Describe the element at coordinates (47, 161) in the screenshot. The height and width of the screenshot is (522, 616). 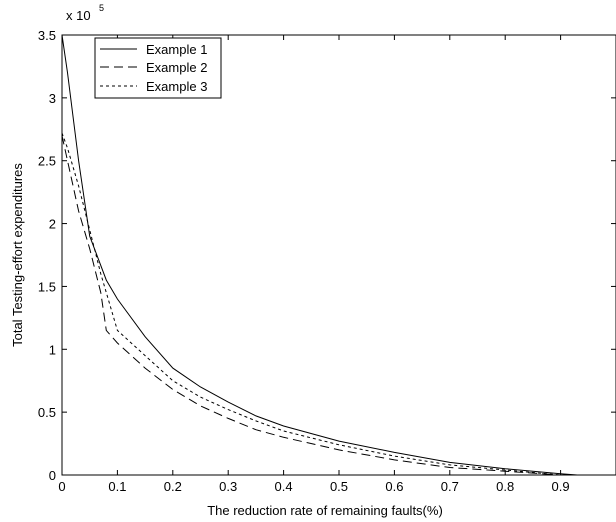
I see `y-tick-label: 2.5` at that location.